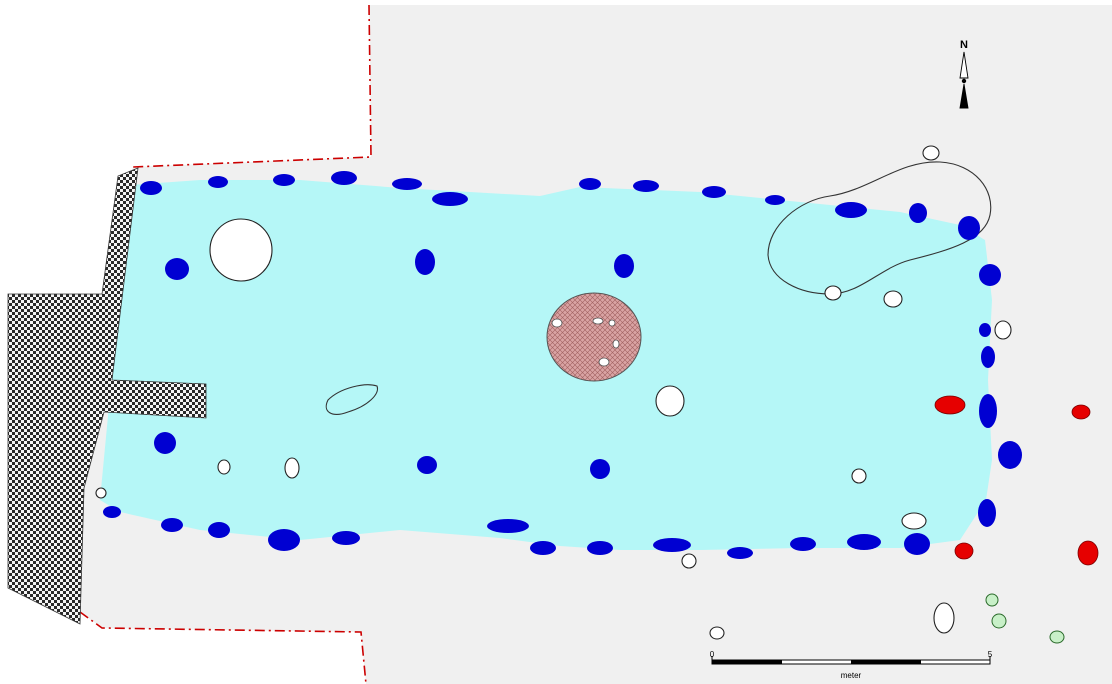 The height and width of the screenshot is (684, 1112). What do you see at coordinates (107, 396) in the screenshot?
I see `wall-foundation` at bounding box center [107, 396].